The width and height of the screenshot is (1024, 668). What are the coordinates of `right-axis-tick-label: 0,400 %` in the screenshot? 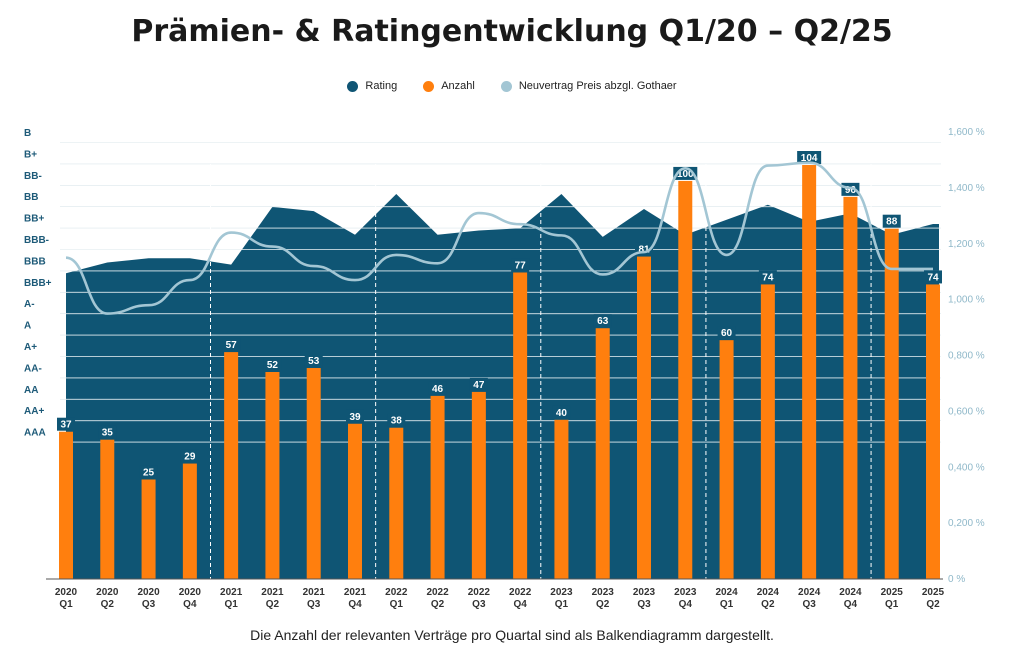 It's located at (966, 467).